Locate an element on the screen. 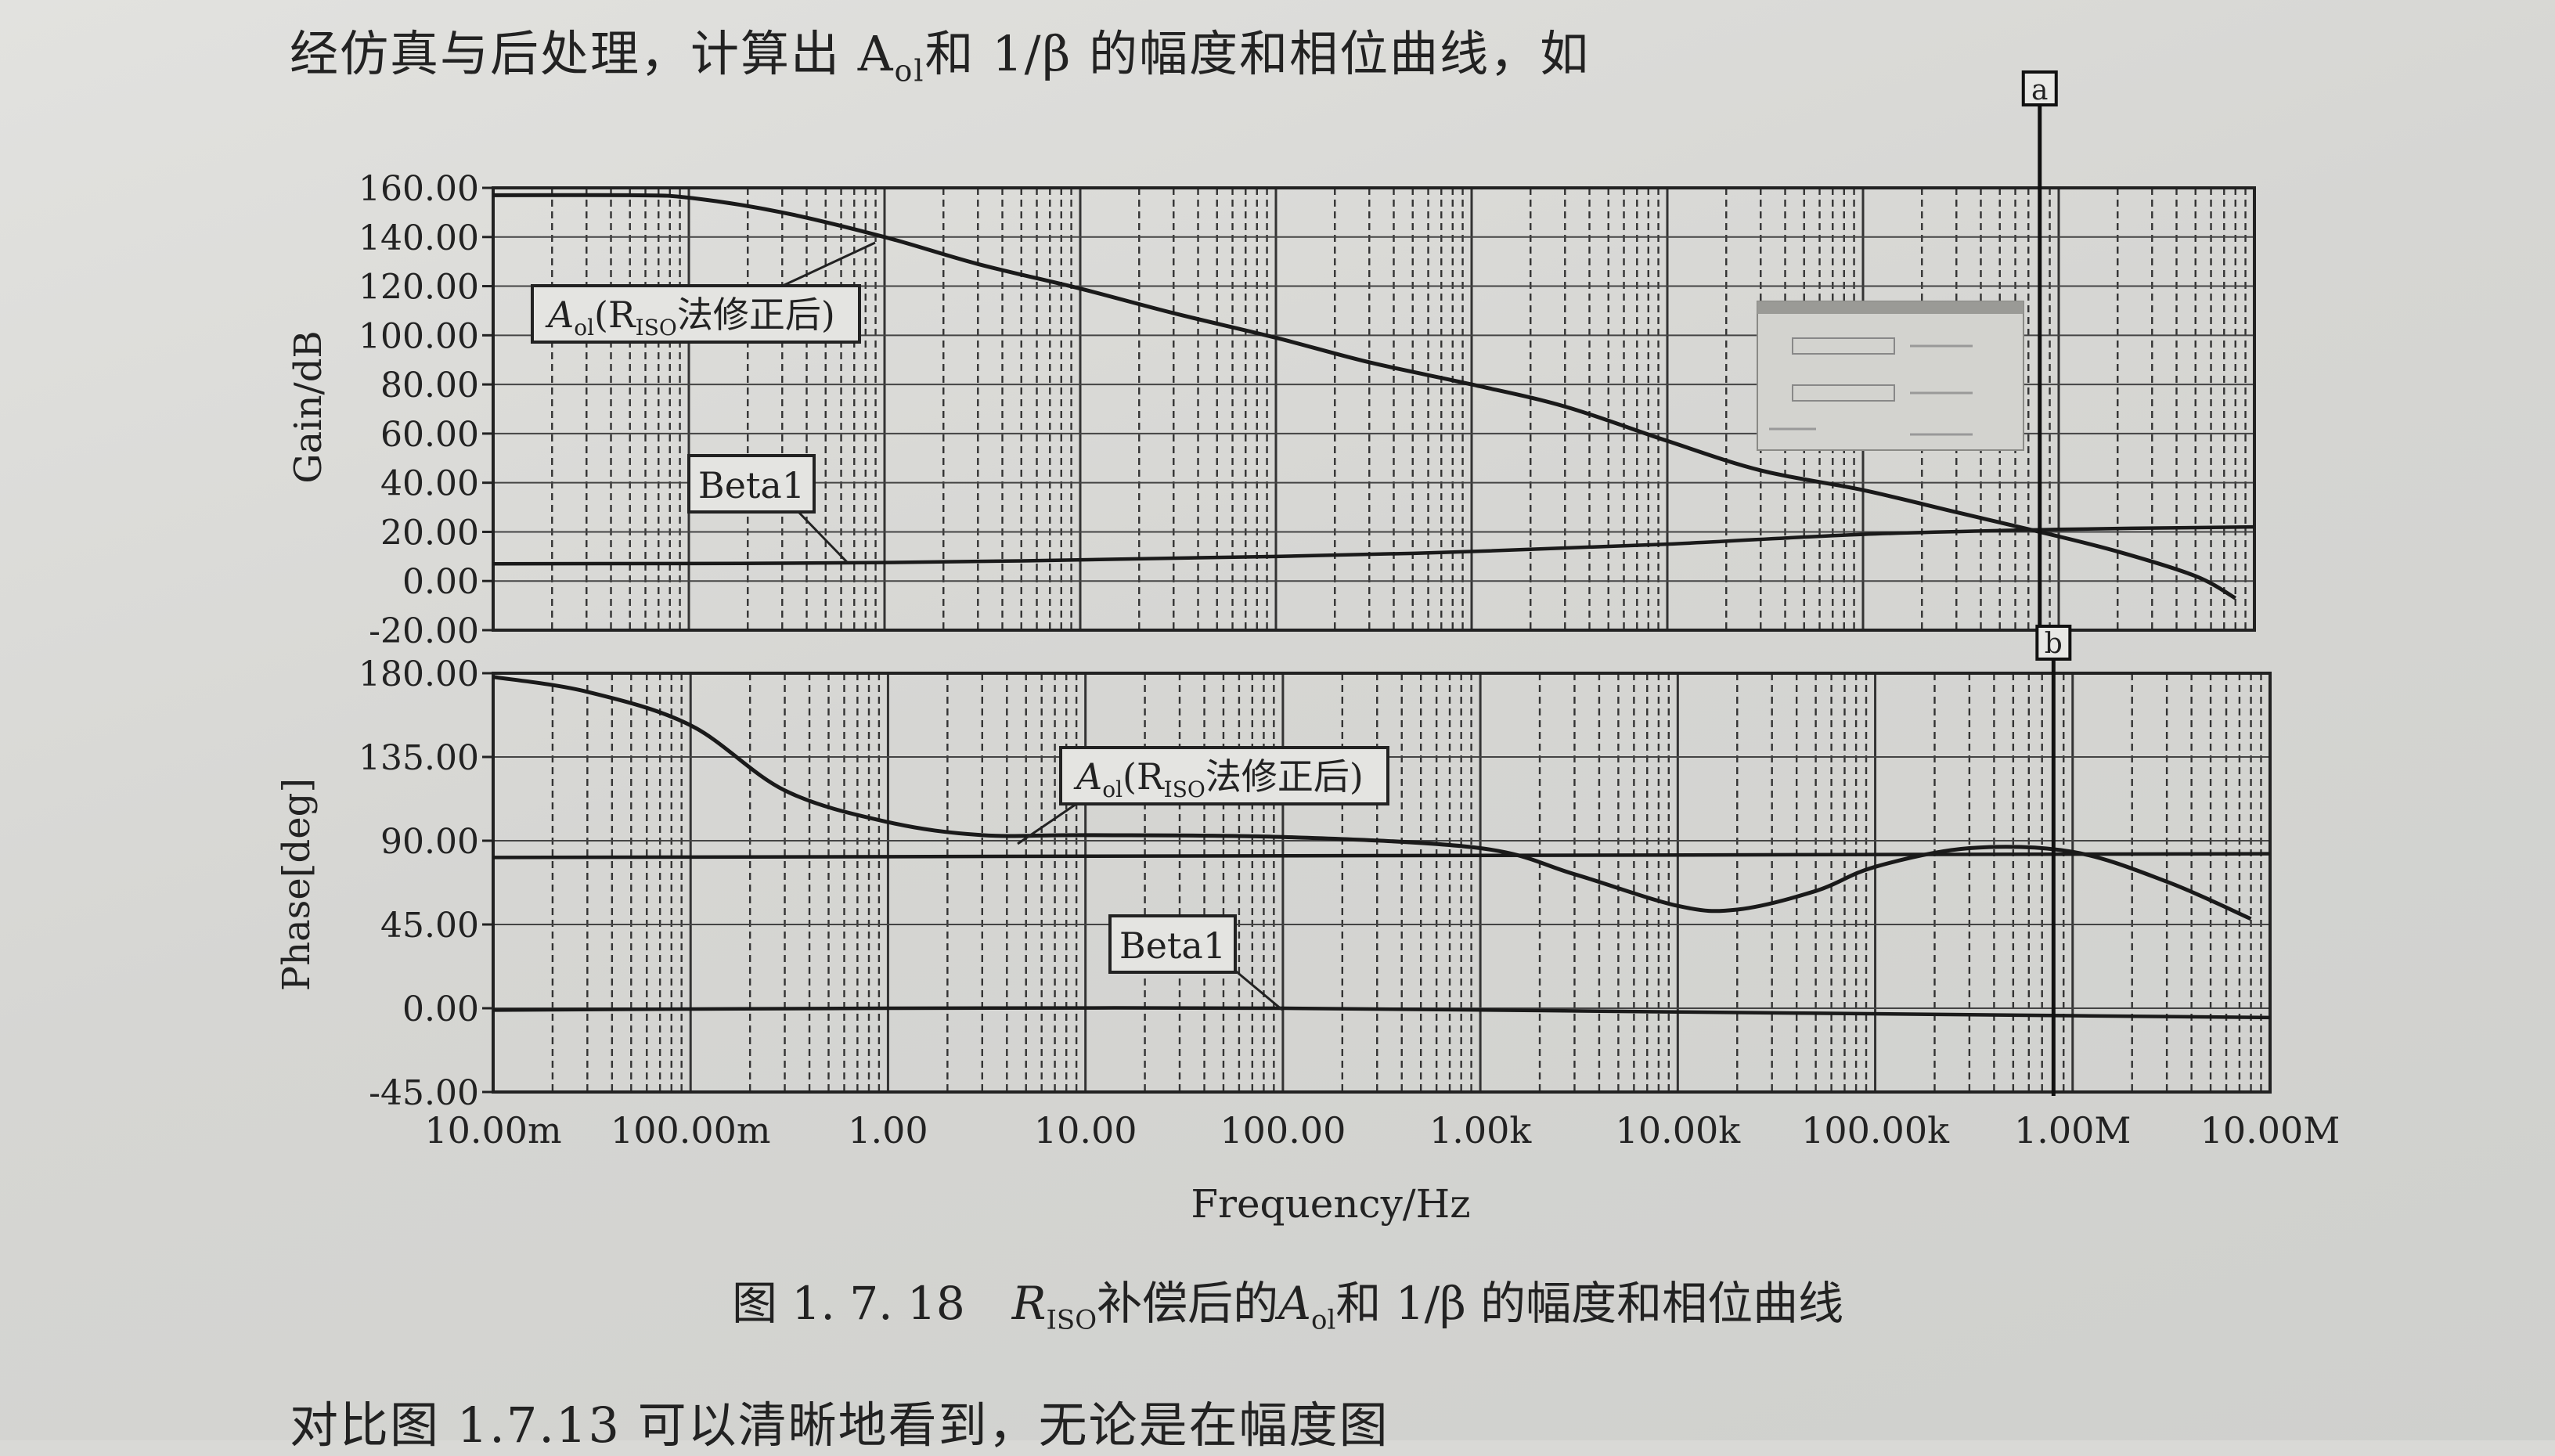 This screenshot has height=1456, width=2555. x-tick-label: 10.00m is located at coordinates (492, 1130).